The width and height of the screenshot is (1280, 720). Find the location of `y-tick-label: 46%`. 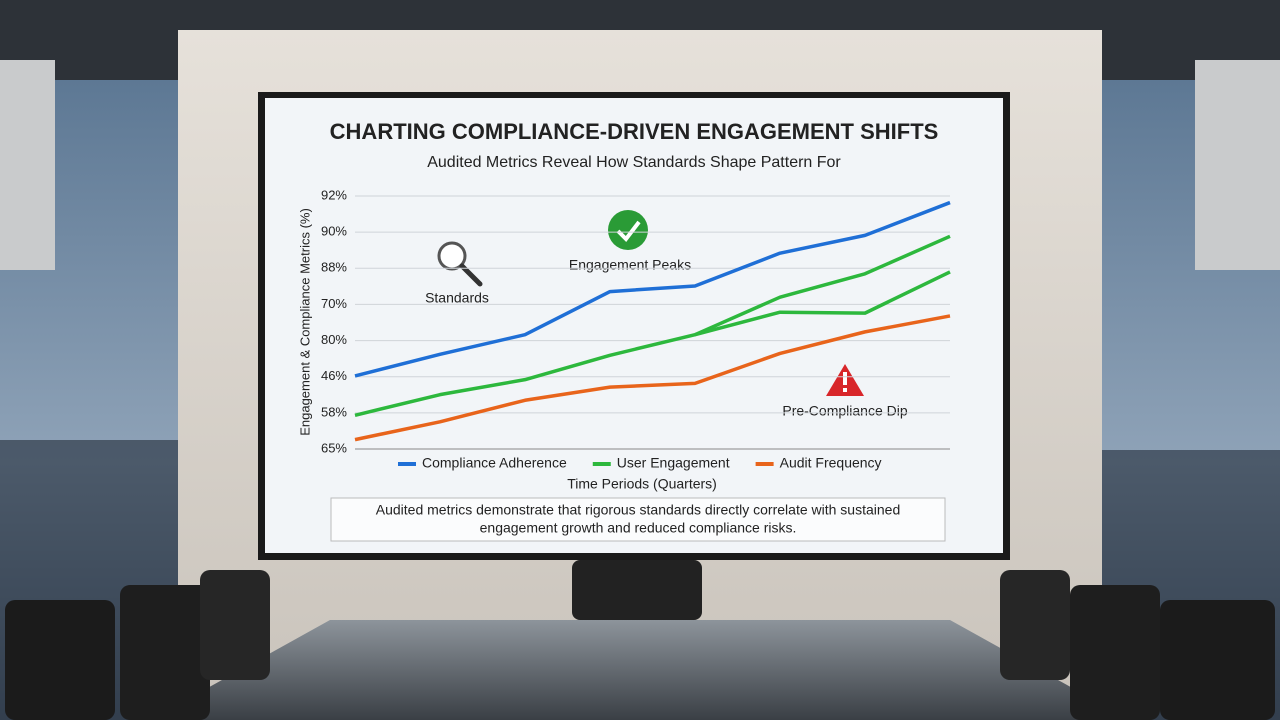

y-tick-label: 46% is located at coordinates (334, 375).